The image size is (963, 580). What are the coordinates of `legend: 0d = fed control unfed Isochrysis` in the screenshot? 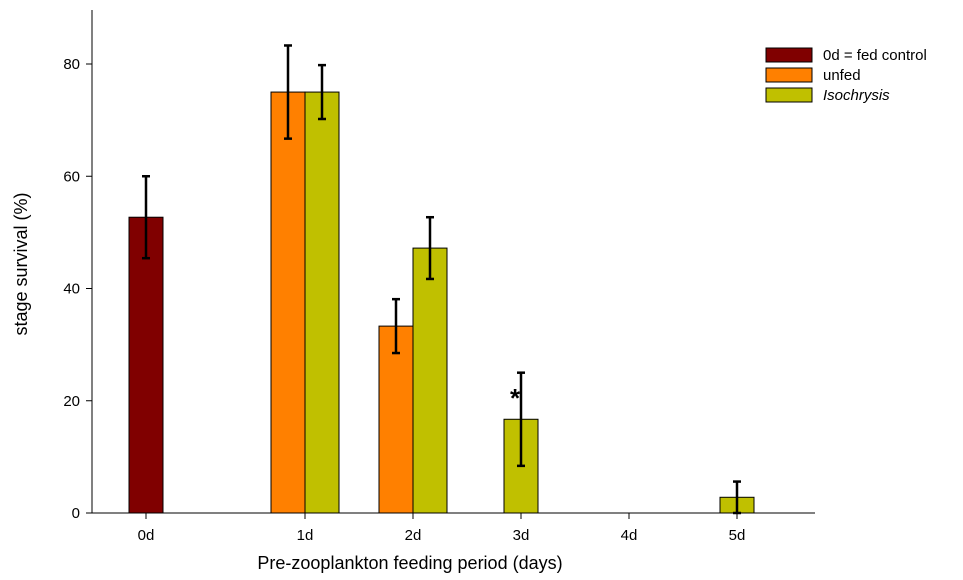 It's located at (846, 75).